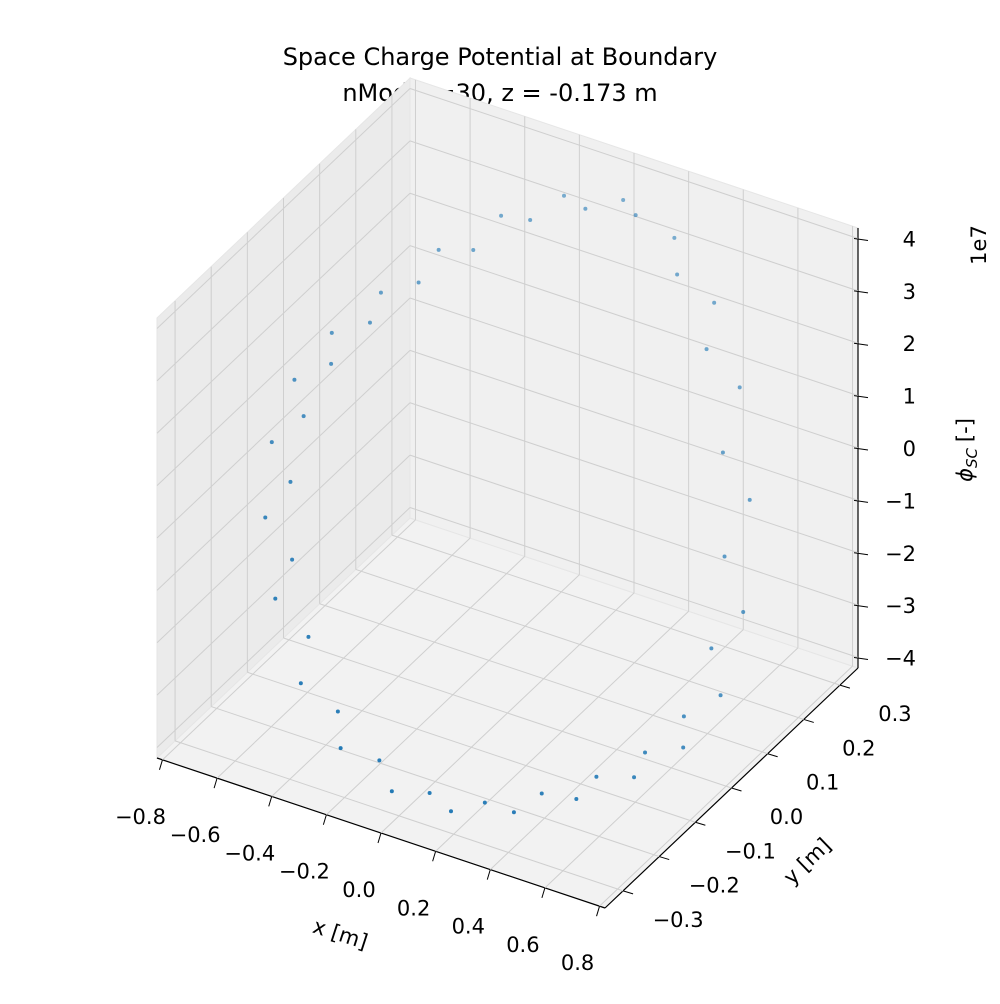  Describe the element at coordinates (909, 449) in the screenshot. I see `z-tick-label: 0` at that location.